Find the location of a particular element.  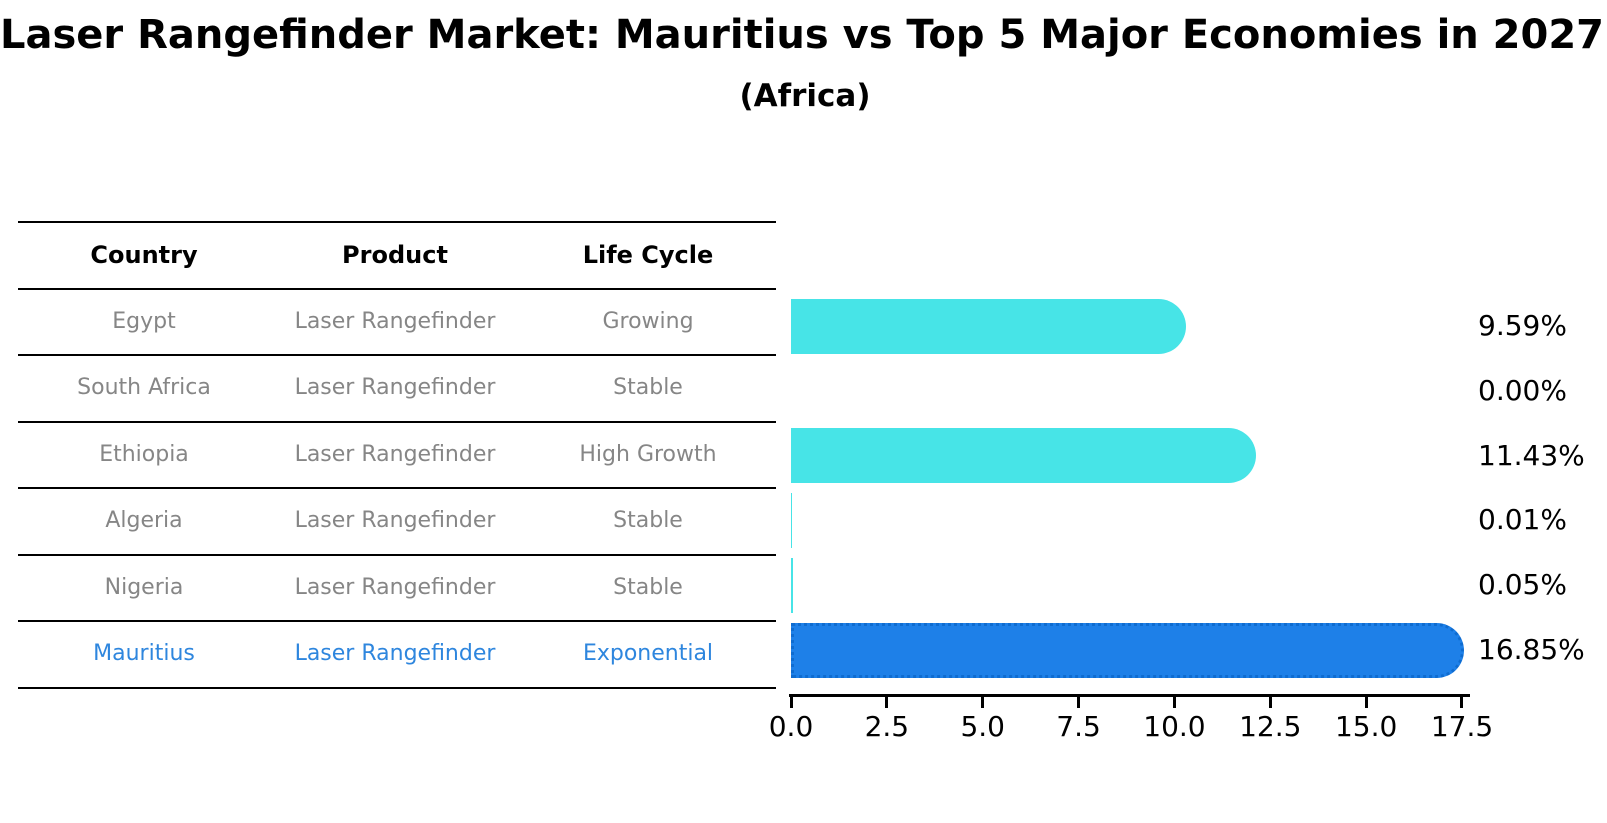

x-tick-label: 0.0 is located at coordinates (791, 726).